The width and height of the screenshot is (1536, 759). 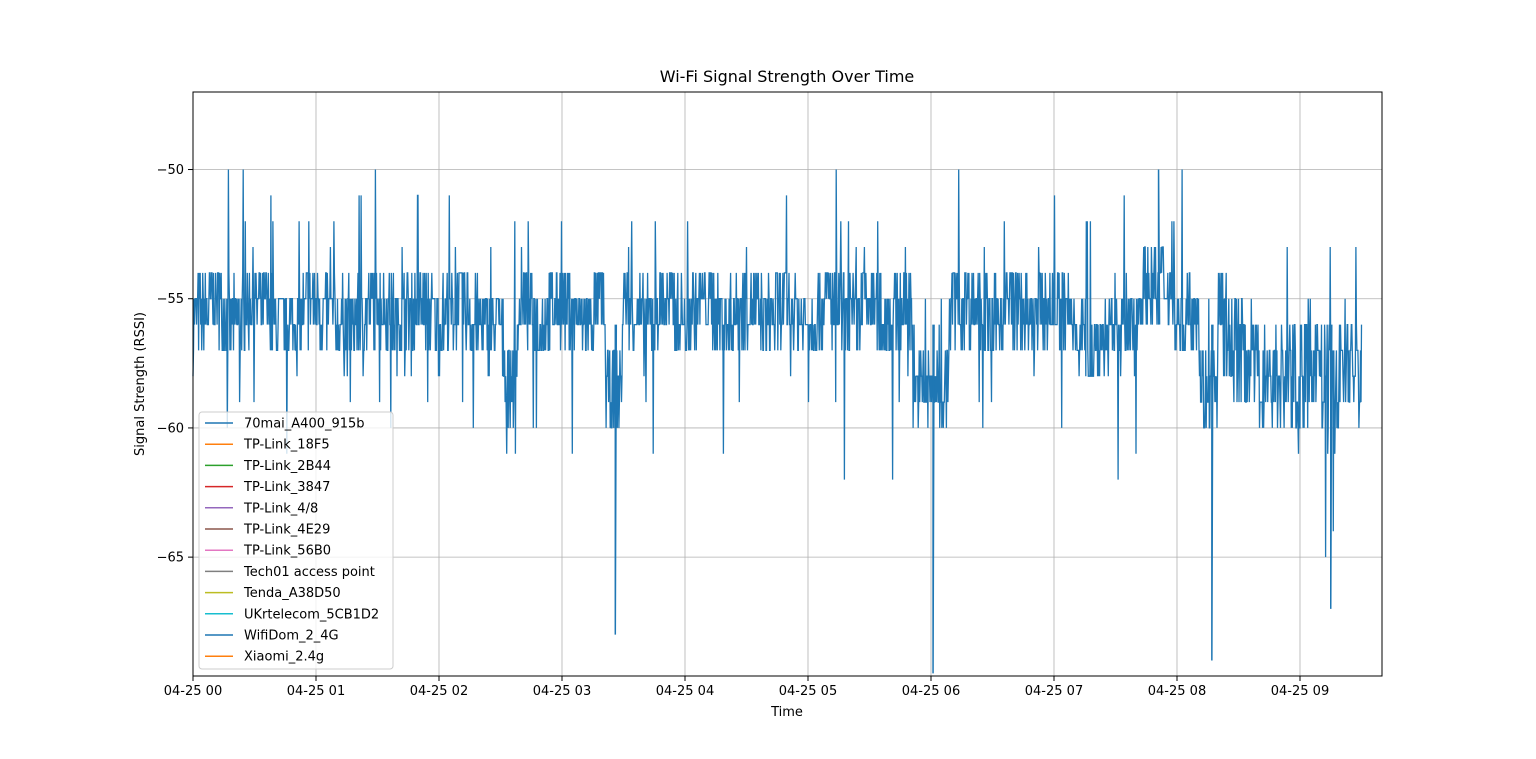 What do you see at coordinates (140, 384) in the screenshot?
I see `y-axis-label: Signal Strength (RSSI)` at bounding box center [140, 384].